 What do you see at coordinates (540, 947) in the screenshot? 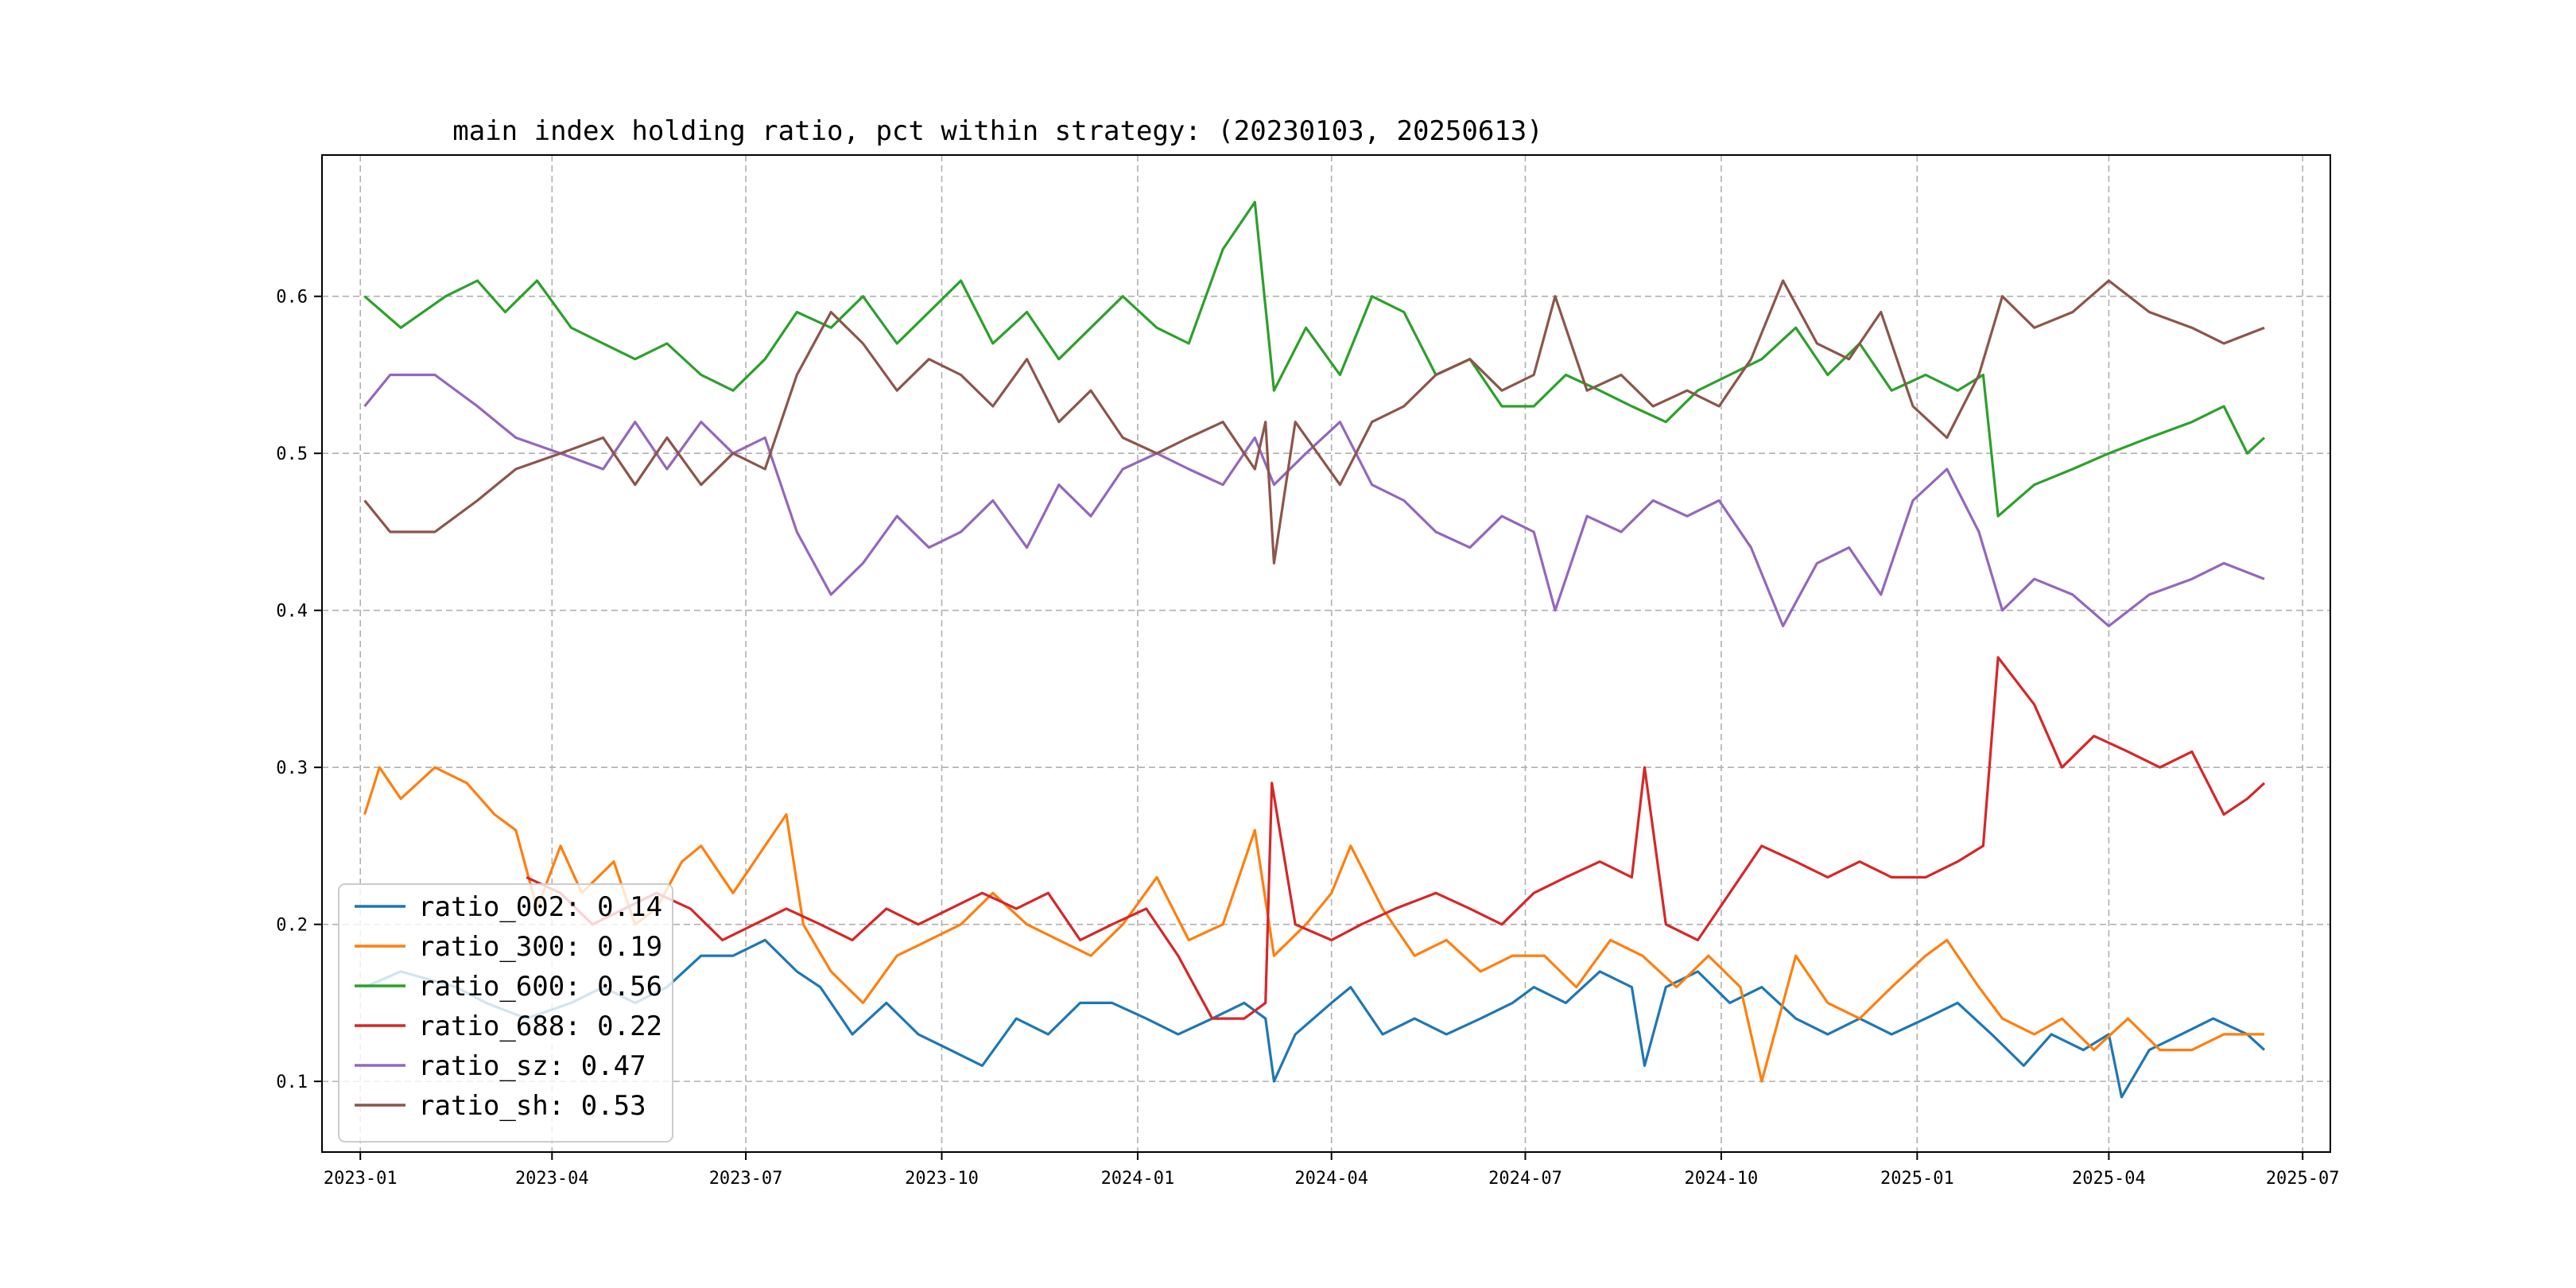
I see `legend-label-ratio_300: ratio_300: 0.19` at bounding box center [540, 947].